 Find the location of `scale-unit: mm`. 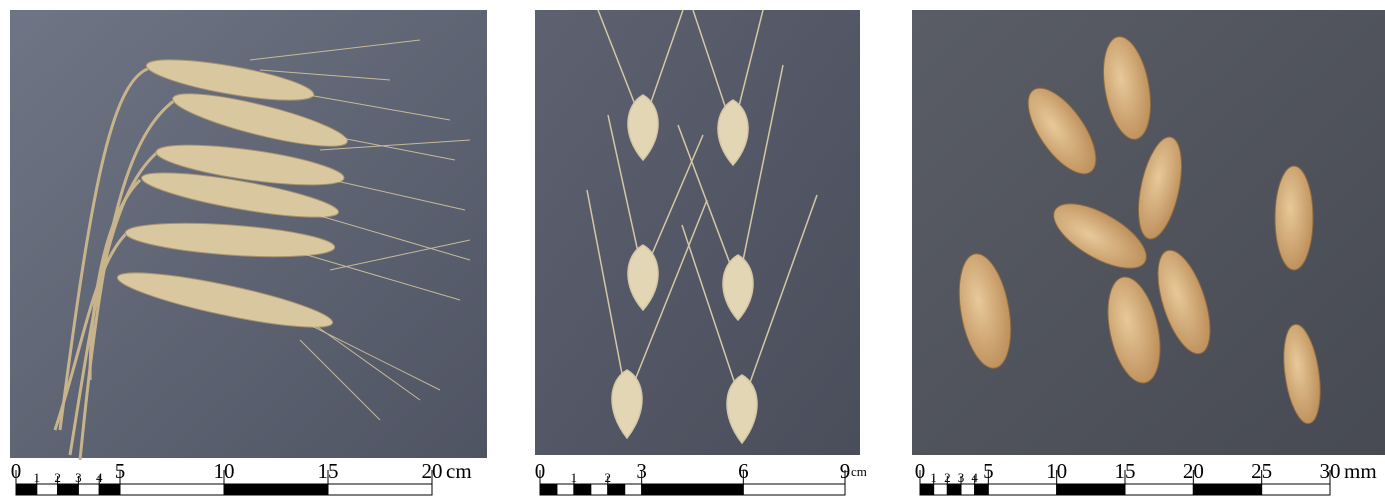

scale-unit: mm is located at coordinates (1360, 471).